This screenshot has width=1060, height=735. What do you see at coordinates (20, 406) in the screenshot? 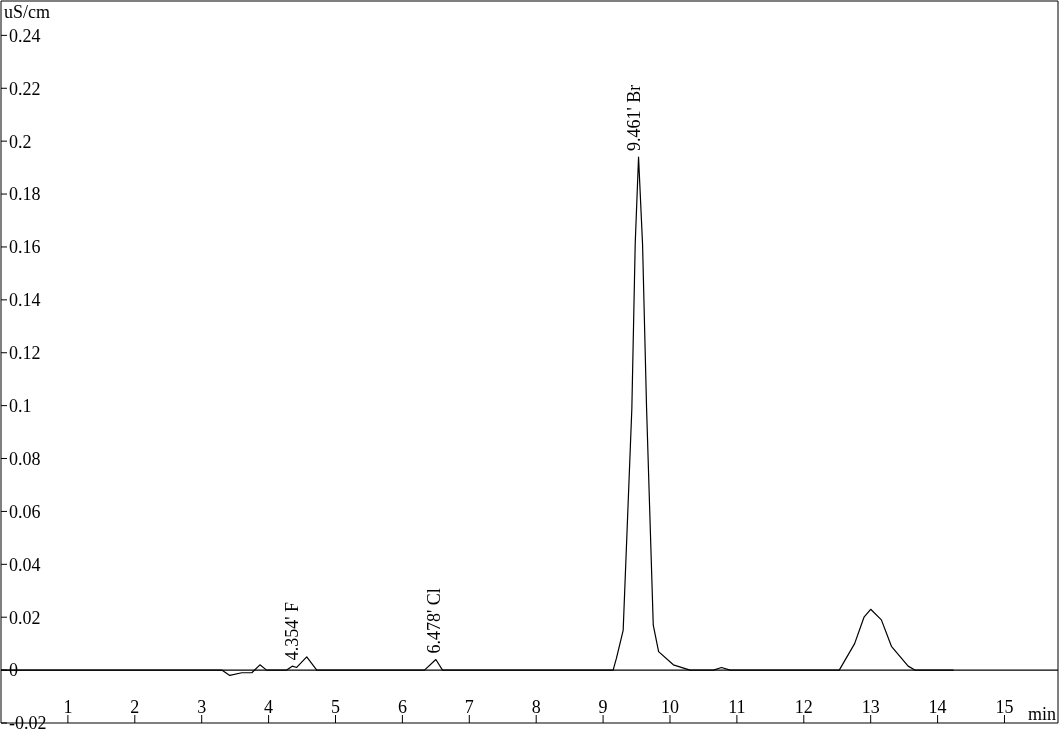
I see `y-tick-label: 0.1` at bounding box center [20, 406].